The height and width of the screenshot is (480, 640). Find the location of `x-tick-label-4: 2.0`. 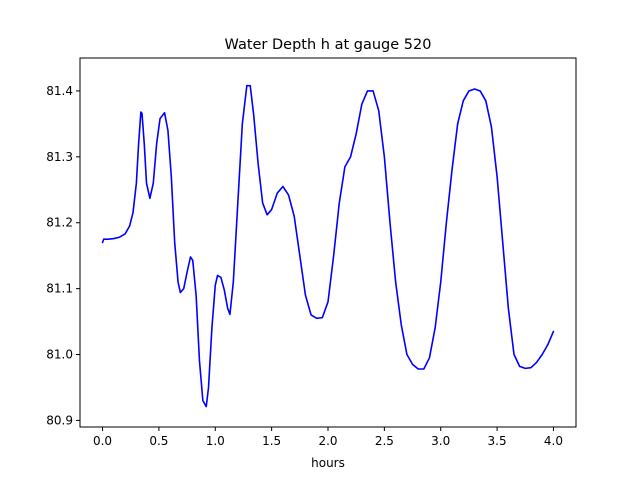

x-tick-label-4: 2.0 is located at coordinates (327, 441).